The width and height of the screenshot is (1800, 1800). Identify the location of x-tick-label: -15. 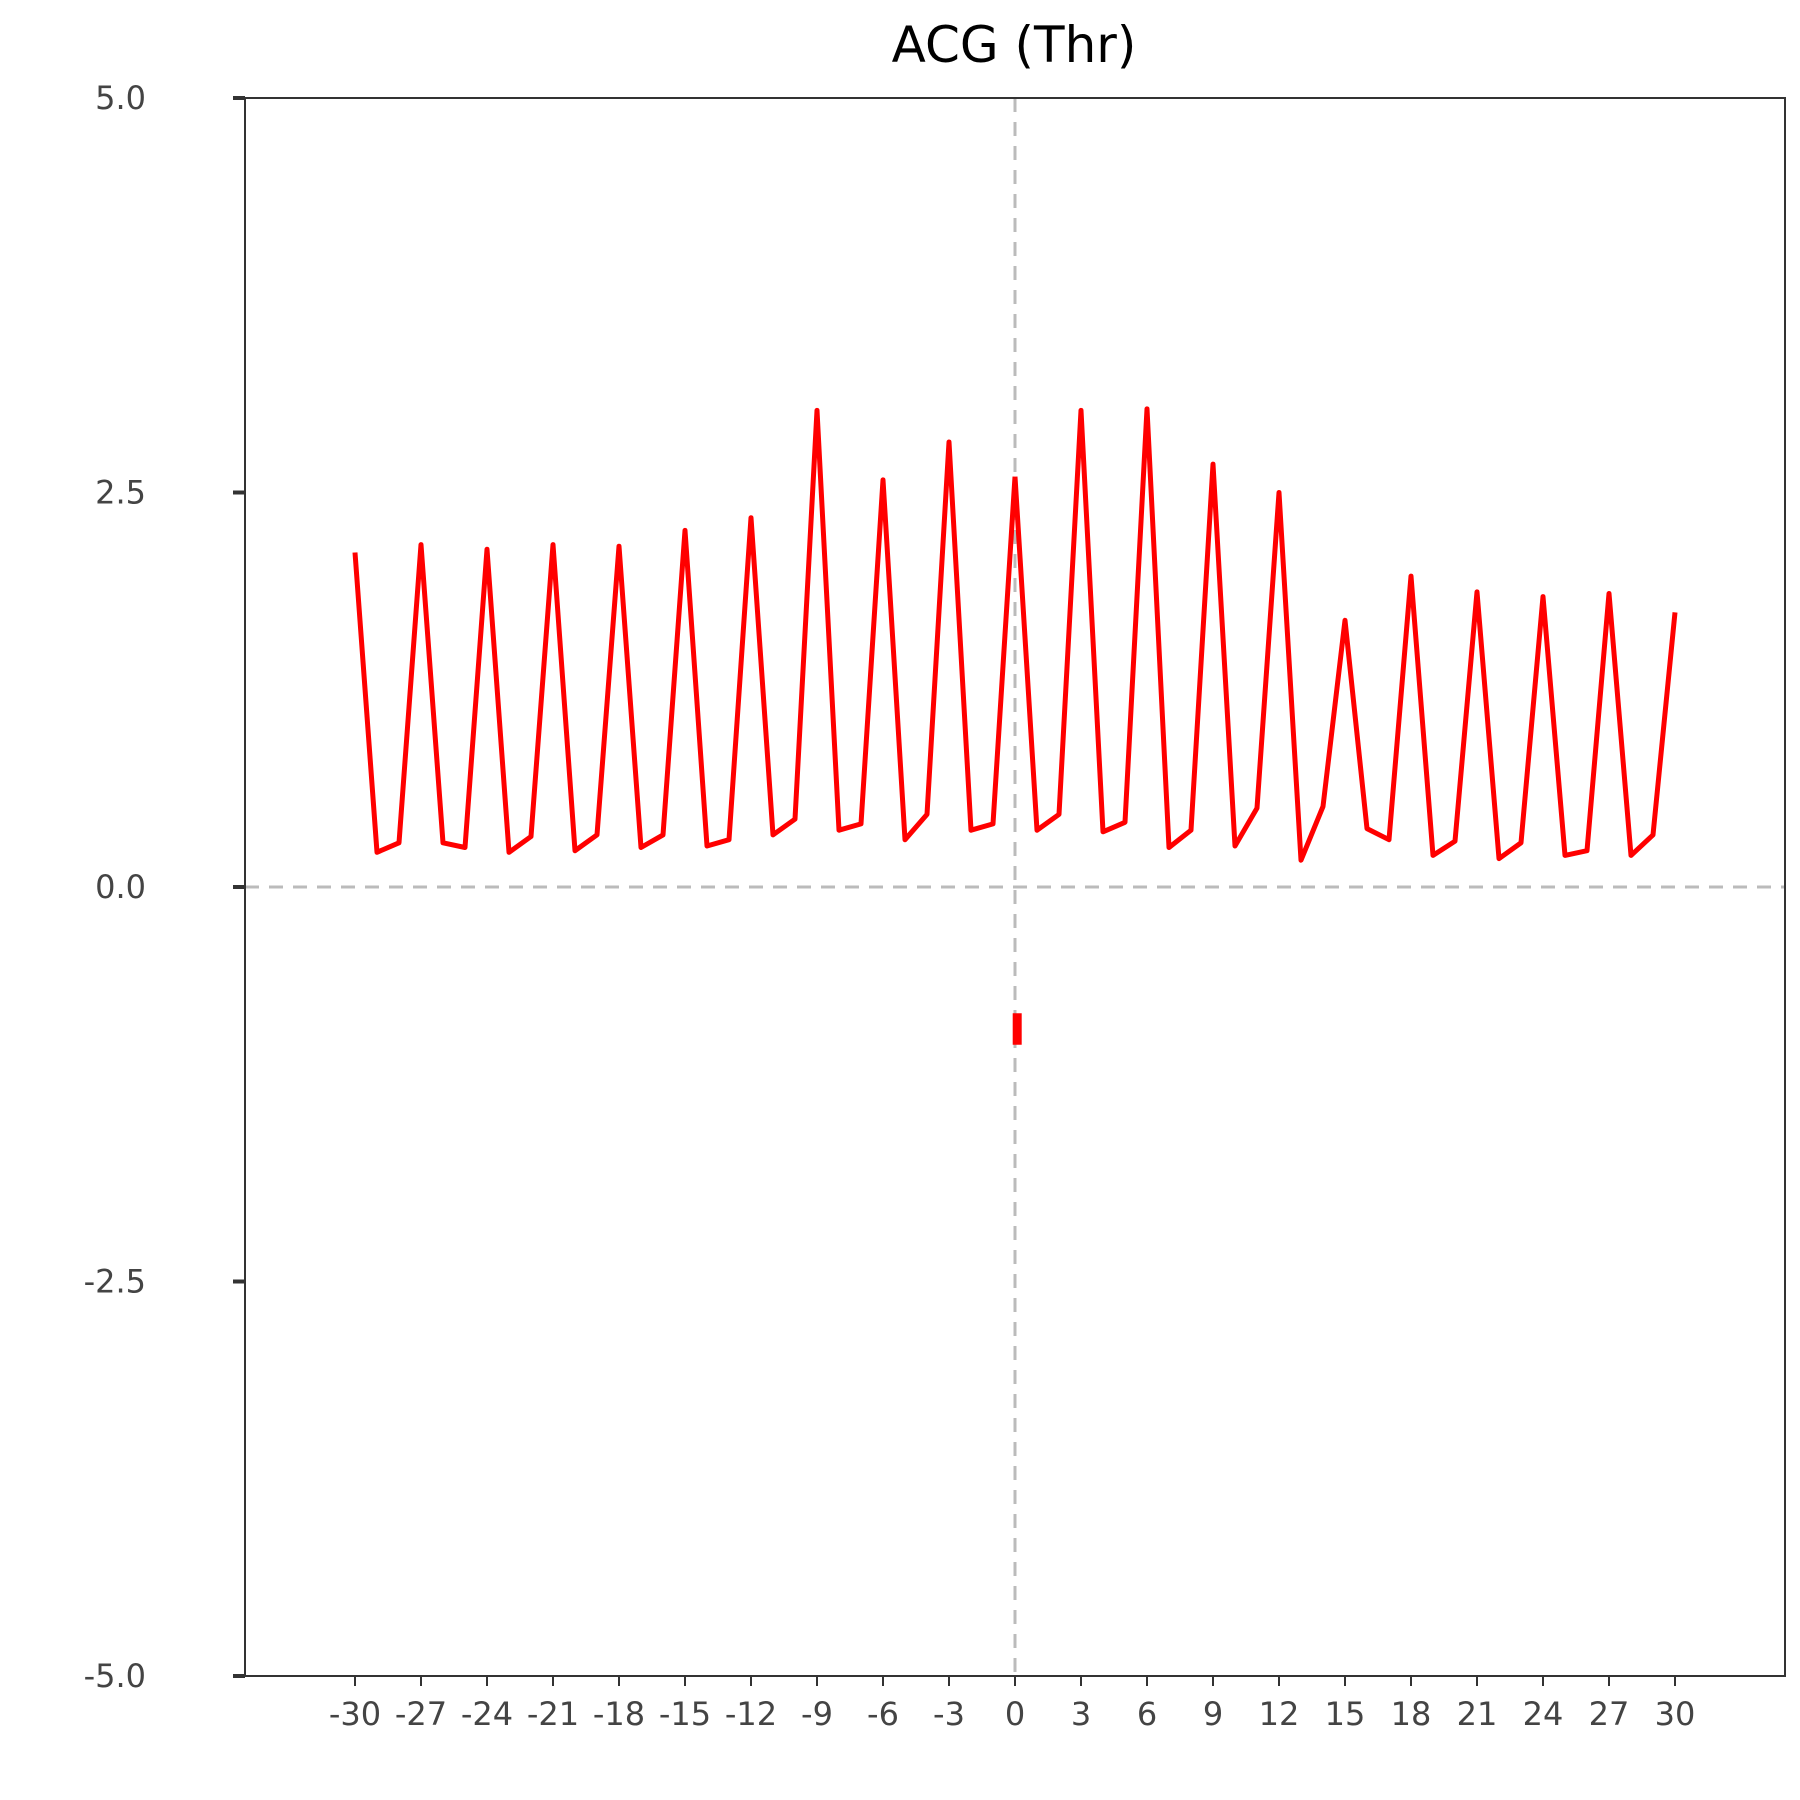
(685, 1714).